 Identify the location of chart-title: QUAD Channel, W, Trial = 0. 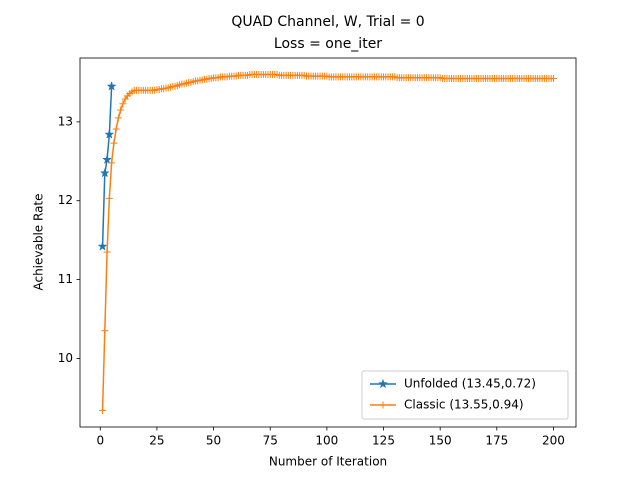
(327, 22).